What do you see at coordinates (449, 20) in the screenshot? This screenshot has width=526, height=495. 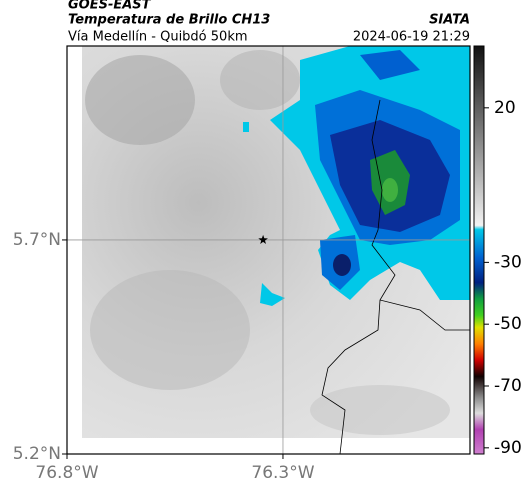 I see `source: SIATA` at bounding box center [449, 20].